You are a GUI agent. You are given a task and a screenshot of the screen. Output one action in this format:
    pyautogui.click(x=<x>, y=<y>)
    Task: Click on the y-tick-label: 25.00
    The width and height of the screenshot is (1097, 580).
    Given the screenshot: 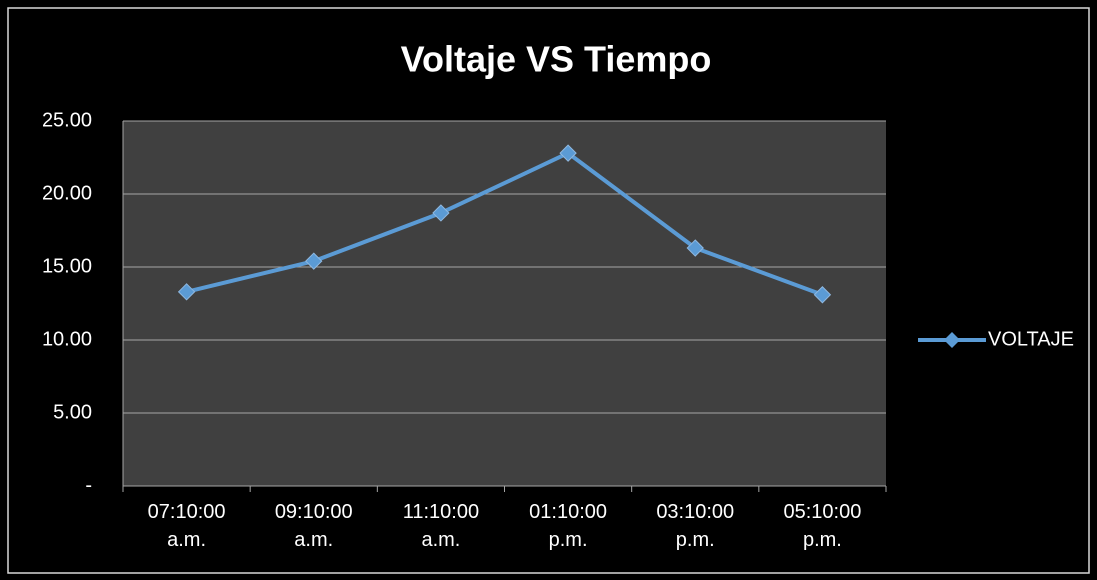 What is the action you would take?
    pyautogui.click(x=67, y=120)
    